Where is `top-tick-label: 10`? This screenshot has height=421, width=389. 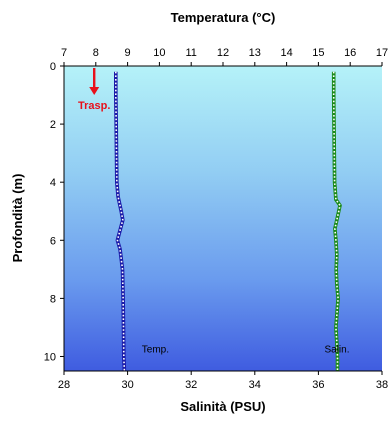 top-tick-label: 10 is located at coordinates (159, 53).